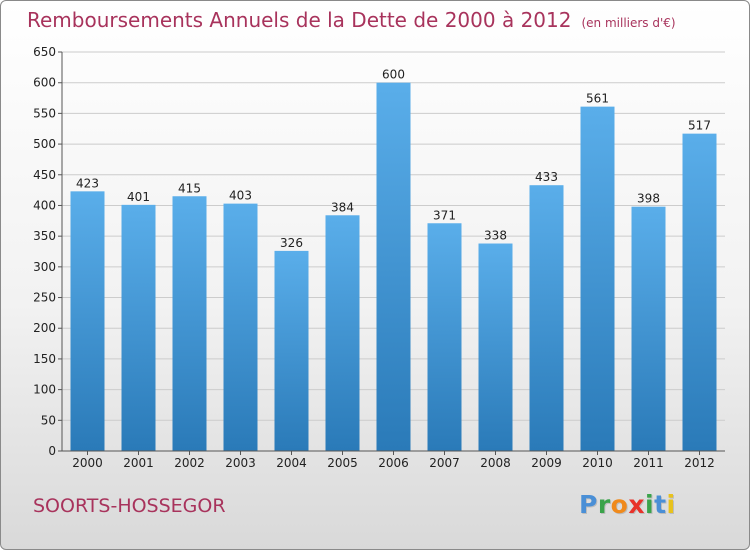 The image size is (750, 550). What do you see at coordinates (699, 126) in the screenshot?
I see `bar-value-label: 517` at bounding box center [699, 126].